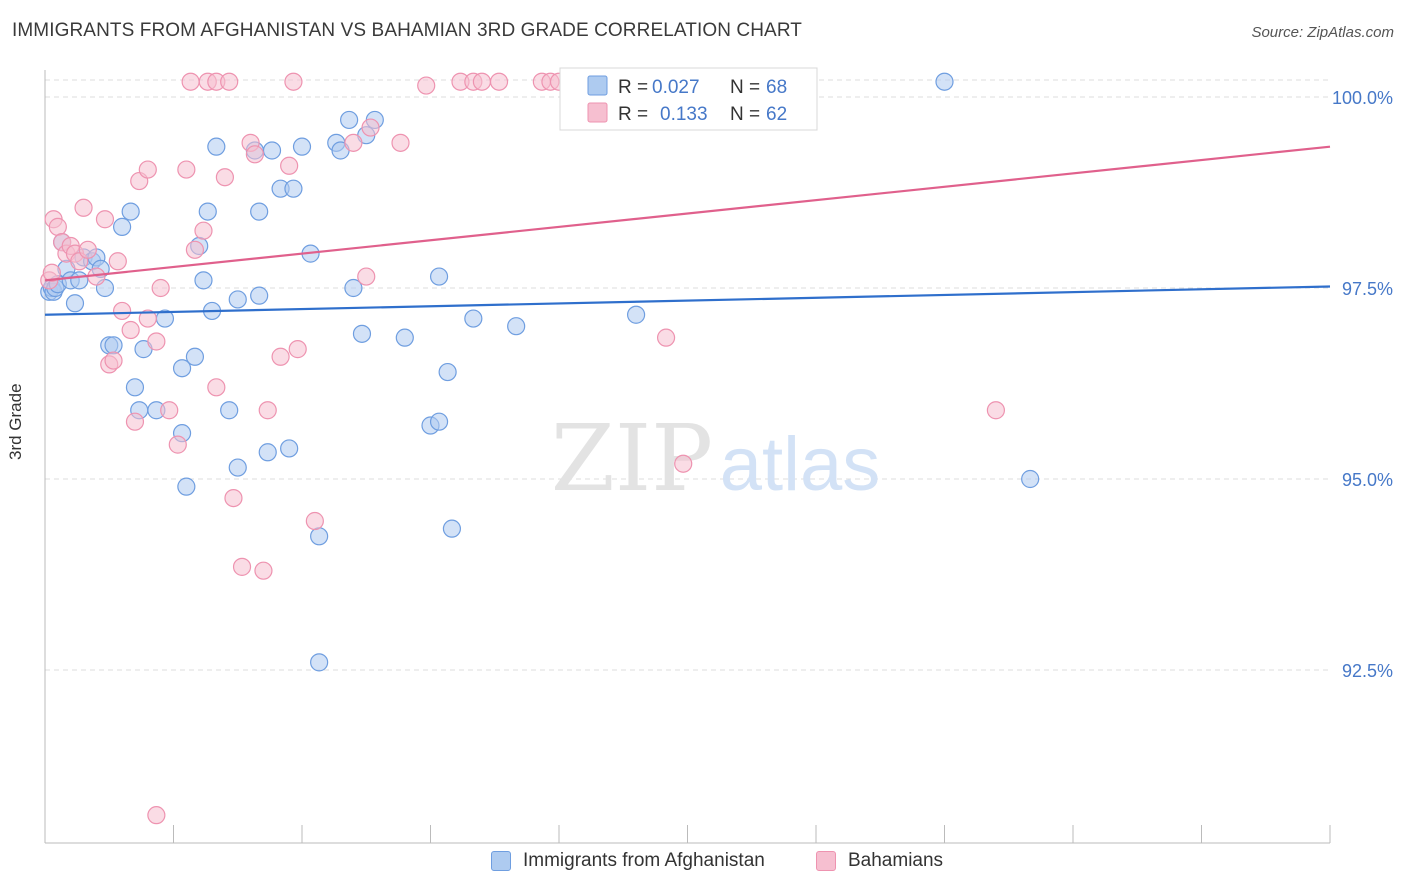 This screenshot has height=892, width=1406. Describe the element at coordinates (776, 87) in the screenshot. I see `legend-n-value: 68` at that location.